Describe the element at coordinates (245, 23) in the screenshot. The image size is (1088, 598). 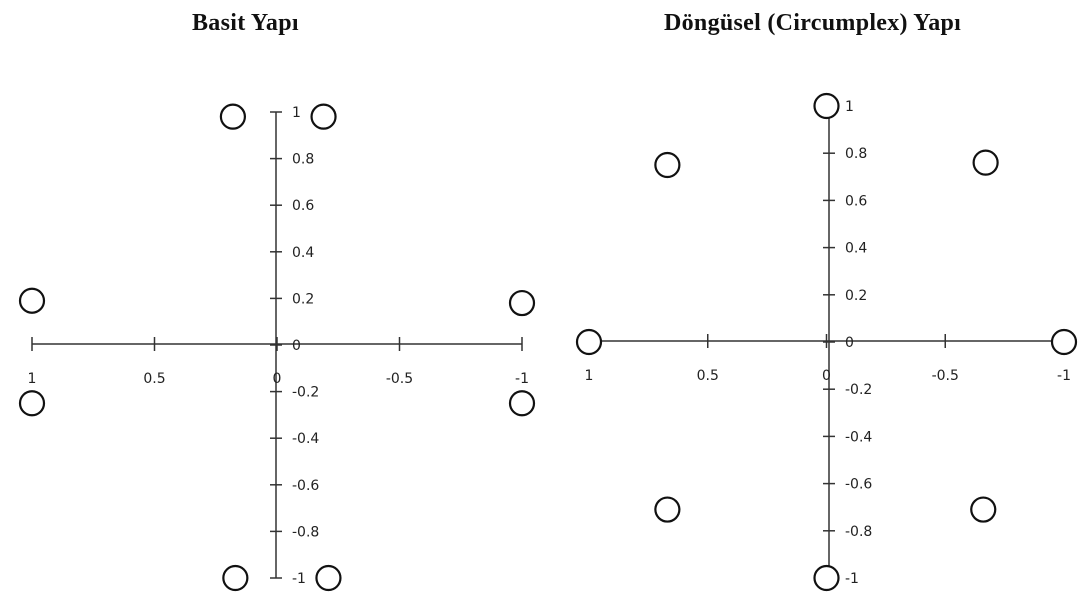
I see `chart-title-basit: Basit Yapı` at that location.